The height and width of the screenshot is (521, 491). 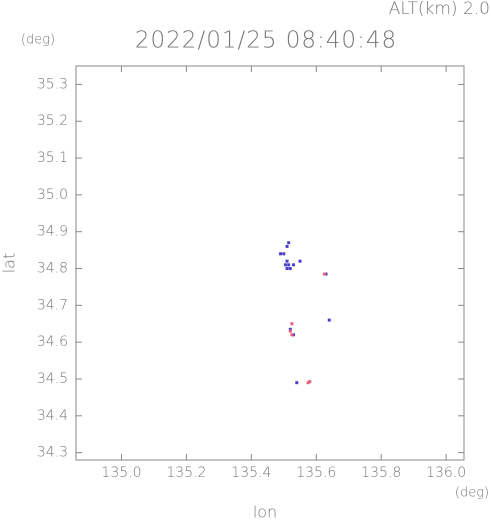 What do you see at coordinates (121, 473) in the screenshot?
I see `x-tick-label: 135.0` at bounding box center [121, 473].